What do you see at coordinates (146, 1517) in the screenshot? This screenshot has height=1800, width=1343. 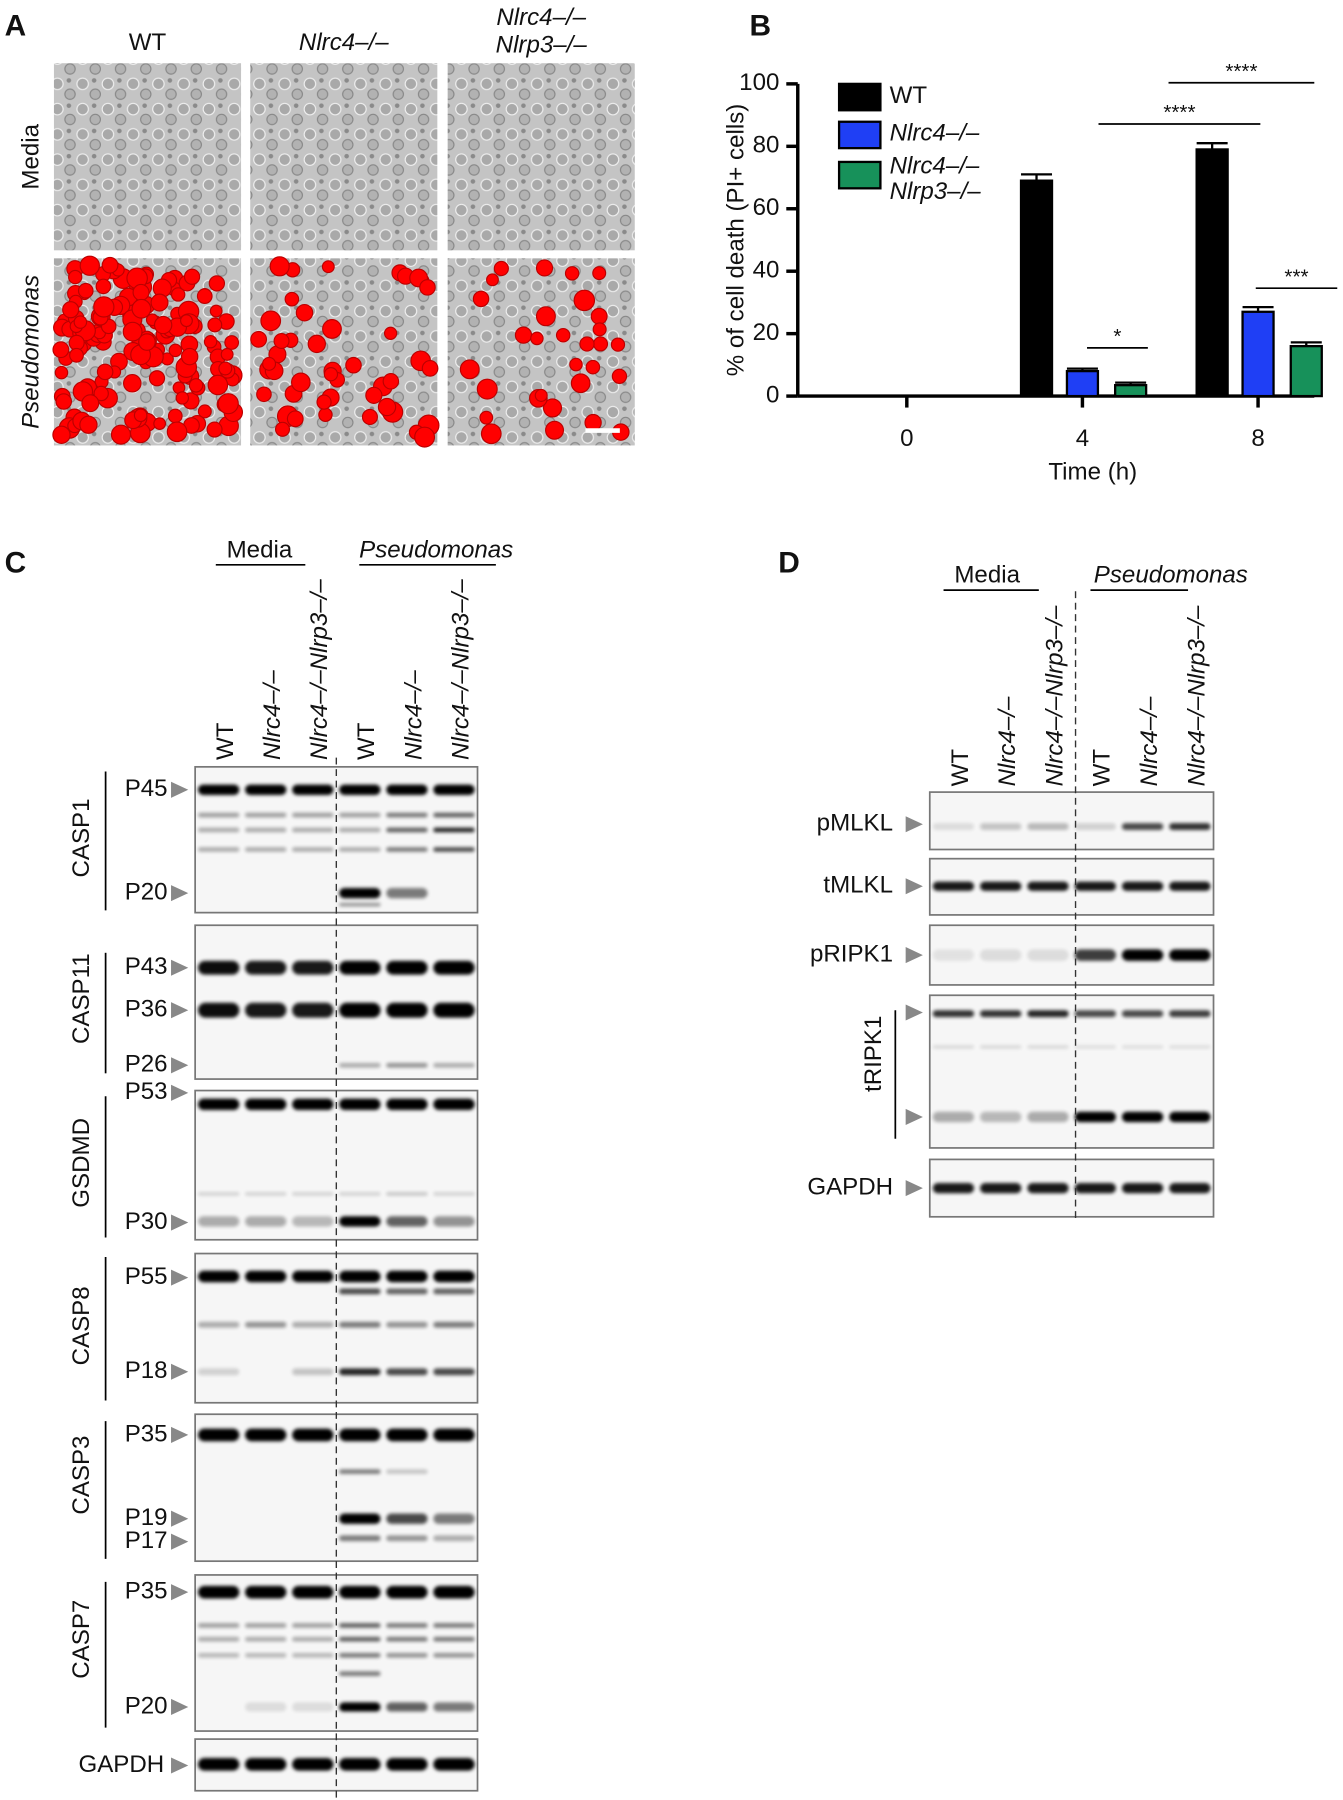 I see `marker-label: P19` at bounding box center [146, 1517].